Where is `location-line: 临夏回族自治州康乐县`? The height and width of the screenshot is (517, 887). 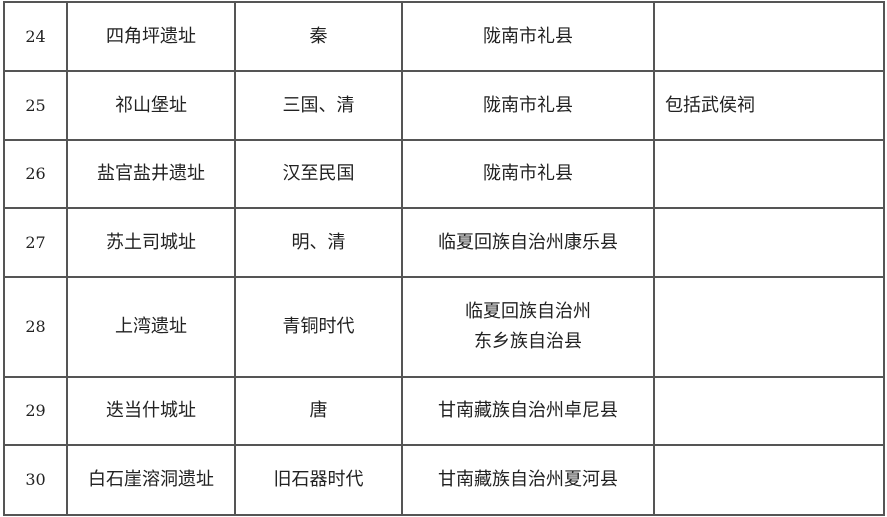 location-line: 临夏回族自治州康乐县 is located at coordinates (528, 242).